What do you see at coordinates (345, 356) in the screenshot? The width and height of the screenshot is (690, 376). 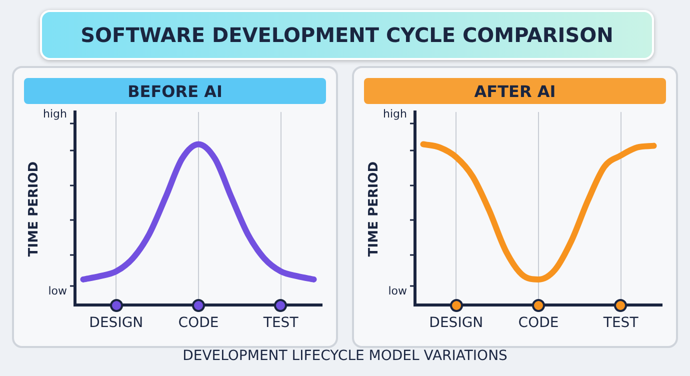 I see `text: DEVELOPMENT LIFECYCLE MODEL VARIATIONS` at bounding box center [345, 356].